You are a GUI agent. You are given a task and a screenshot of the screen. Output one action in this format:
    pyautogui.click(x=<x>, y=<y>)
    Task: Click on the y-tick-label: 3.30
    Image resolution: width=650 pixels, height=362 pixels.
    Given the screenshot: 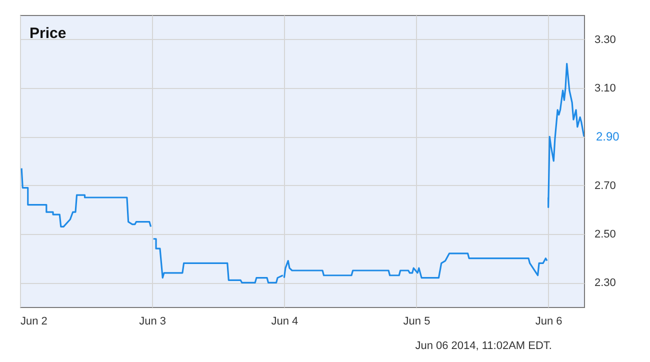 What is the action you would take?
    pyautogui.click(x=605, y=40)
    